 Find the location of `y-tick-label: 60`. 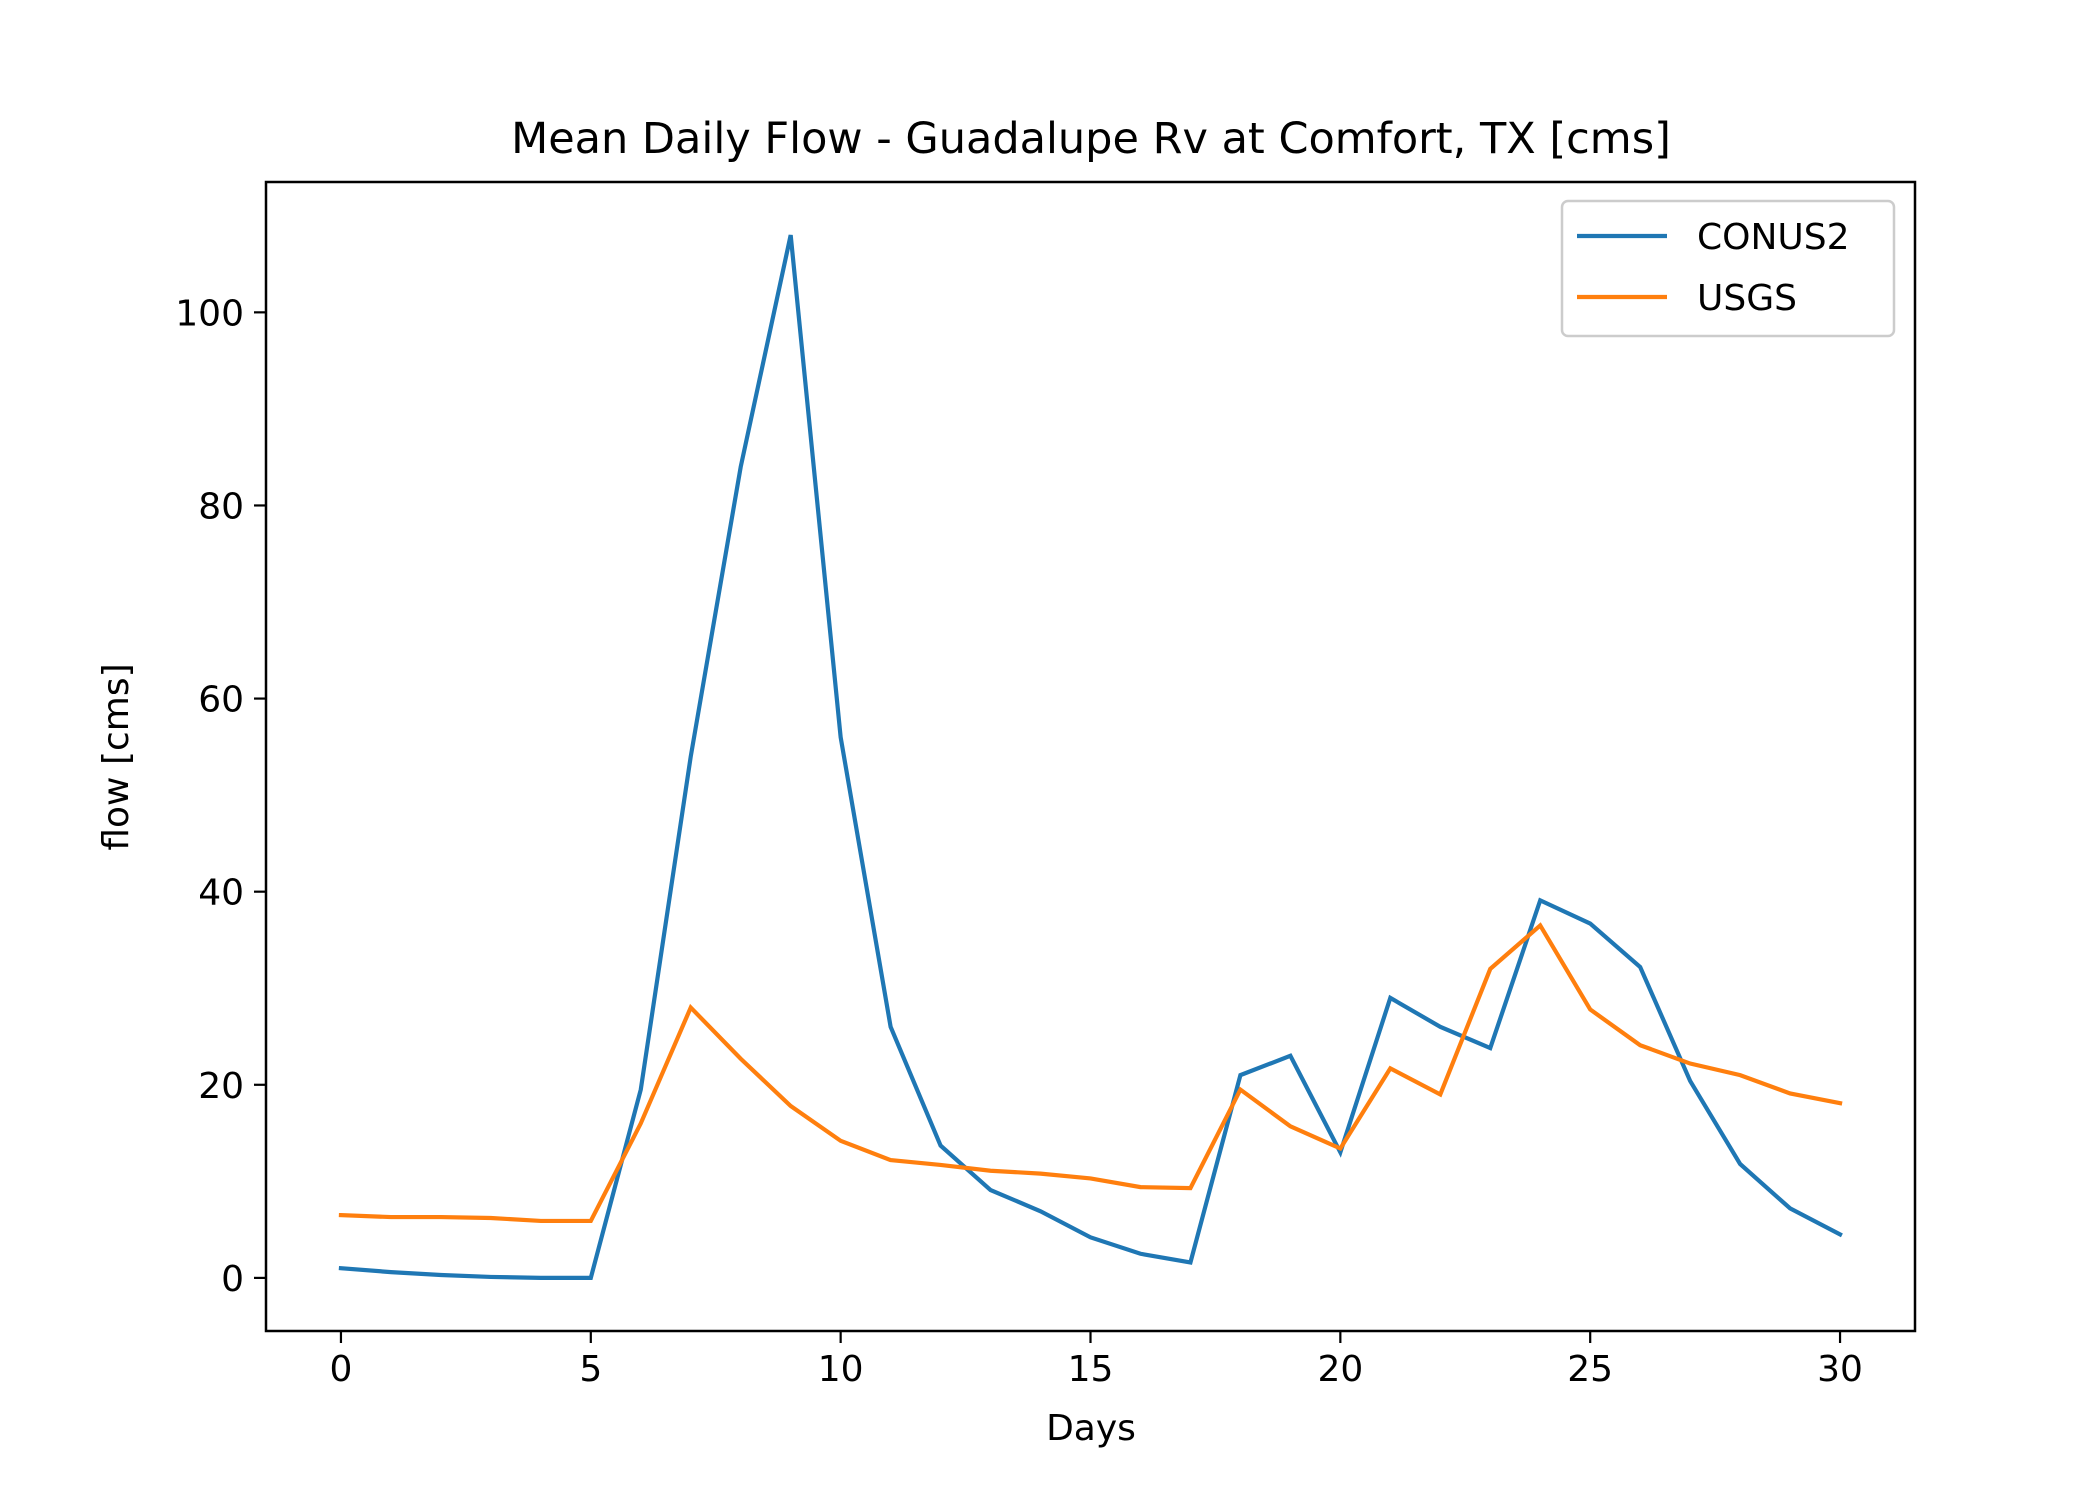

y-tick-label: 60 is located at coordinates (221, 700).